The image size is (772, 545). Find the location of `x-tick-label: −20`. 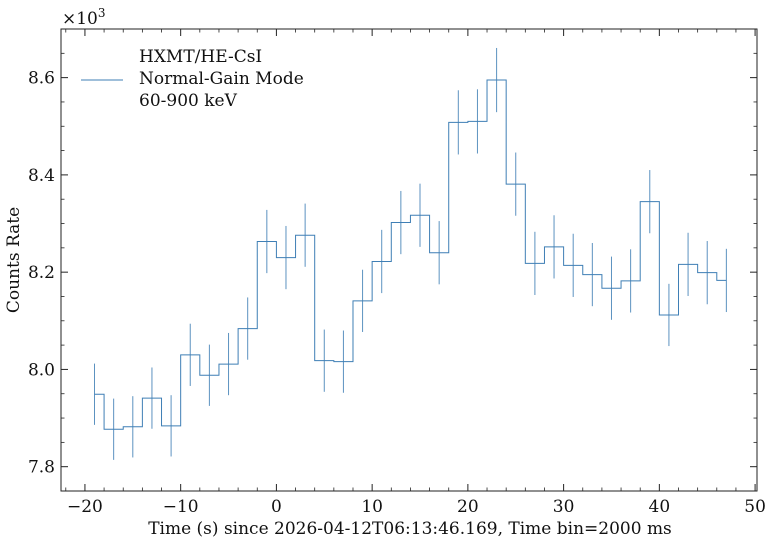

x-tick-label: −20 is located at coordinates (85, 507).